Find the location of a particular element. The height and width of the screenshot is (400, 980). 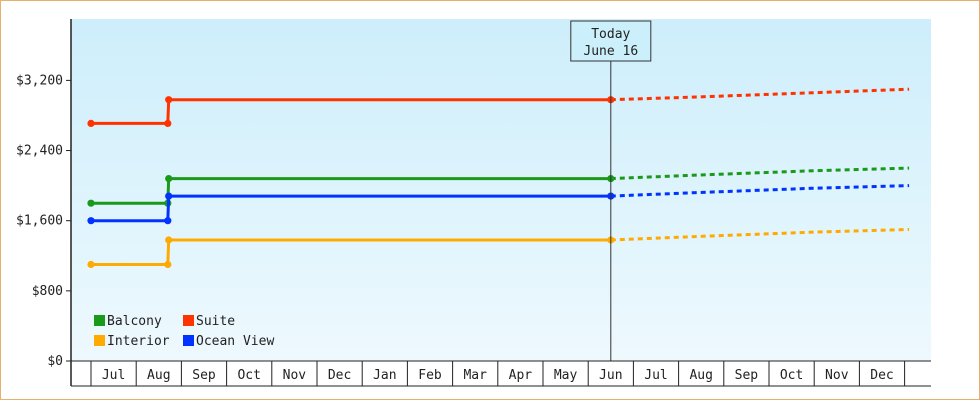

y-tick-label: $800 is located at coordinates (47, 291).